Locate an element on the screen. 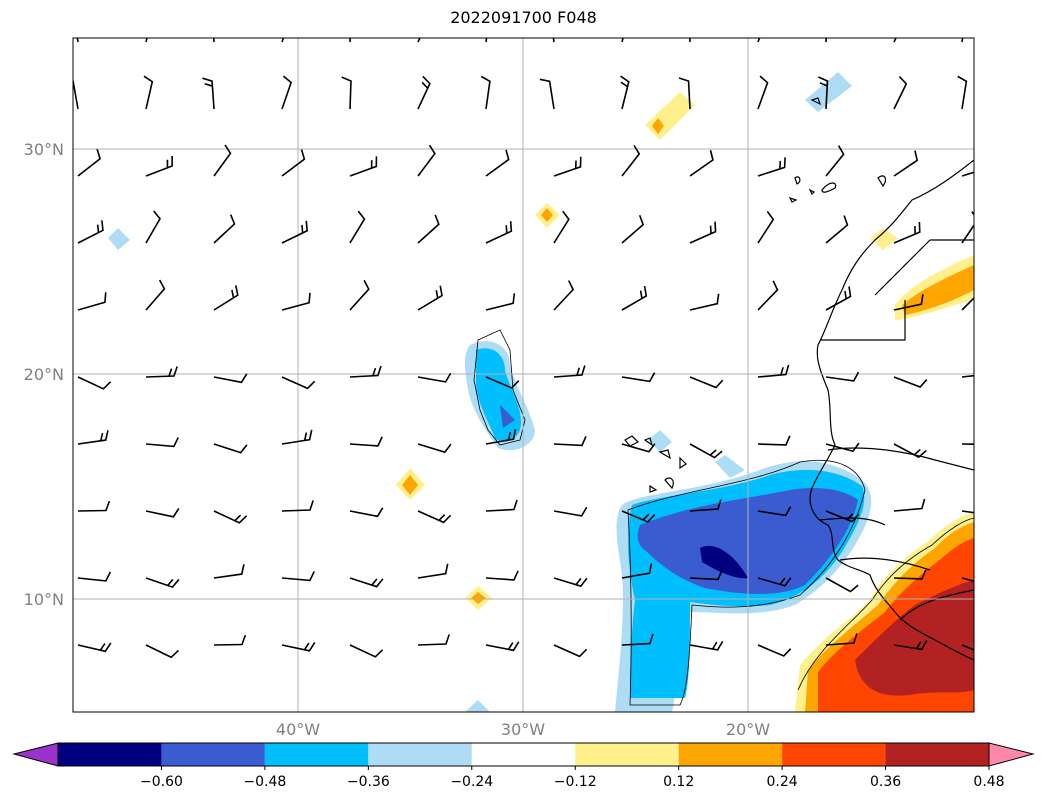  colorbar-label: 0.36 is located at coordinates (885, 782).